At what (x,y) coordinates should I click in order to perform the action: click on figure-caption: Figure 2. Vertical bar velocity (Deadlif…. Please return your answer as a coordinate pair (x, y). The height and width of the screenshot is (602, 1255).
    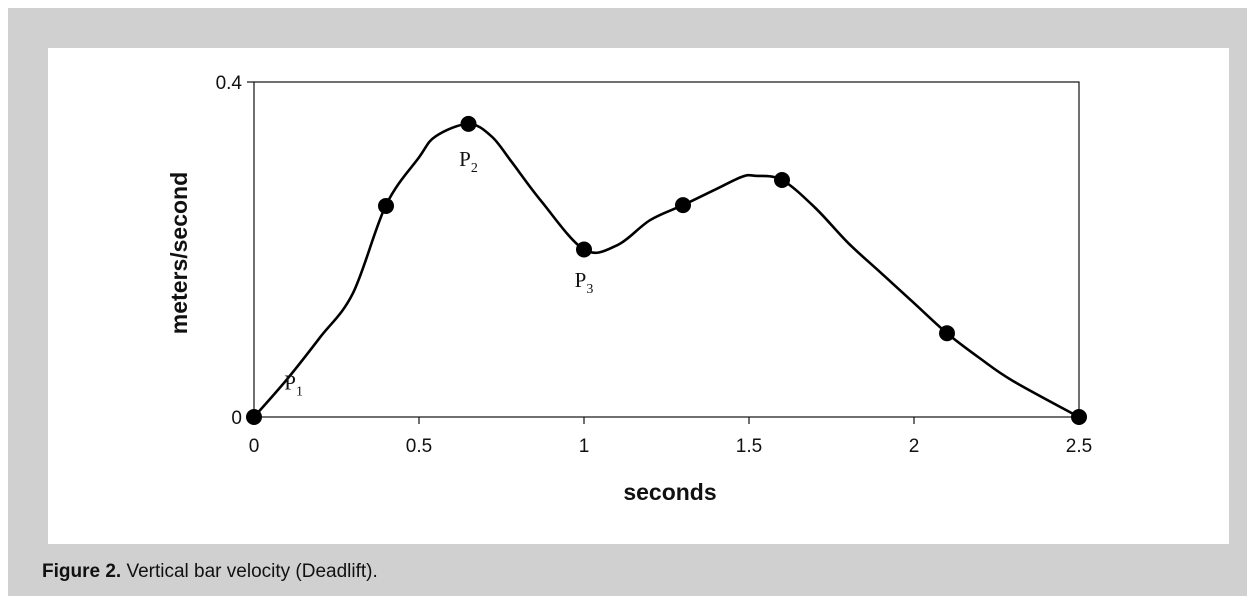
    Looking at the image, I should click on (210, 572).